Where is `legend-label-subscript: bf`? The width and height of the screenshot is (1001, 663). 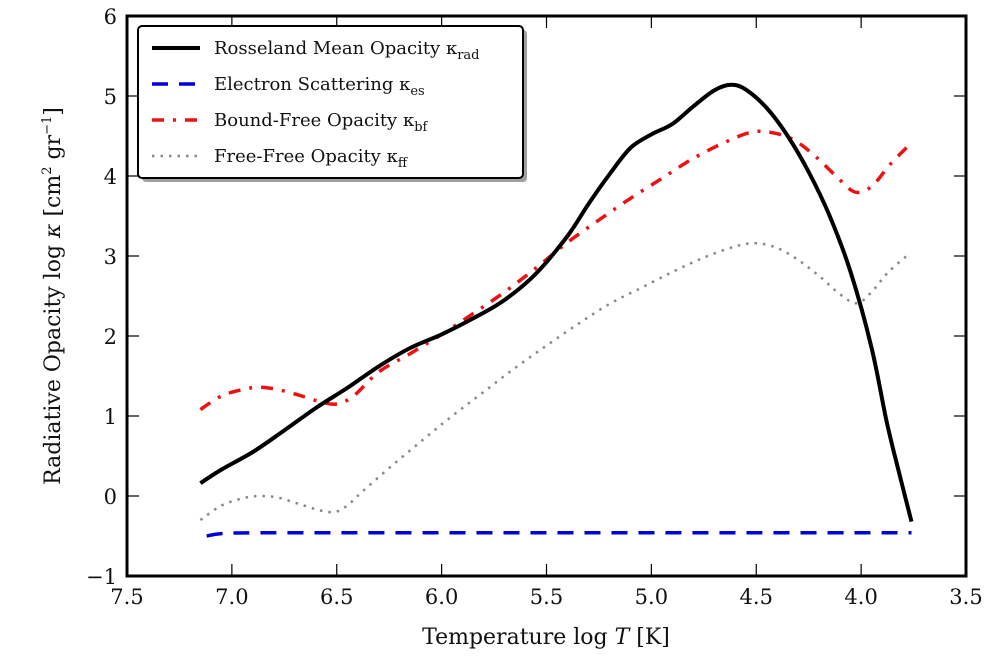 legend-label-subscript: bf is located at coordinates (421, 127).